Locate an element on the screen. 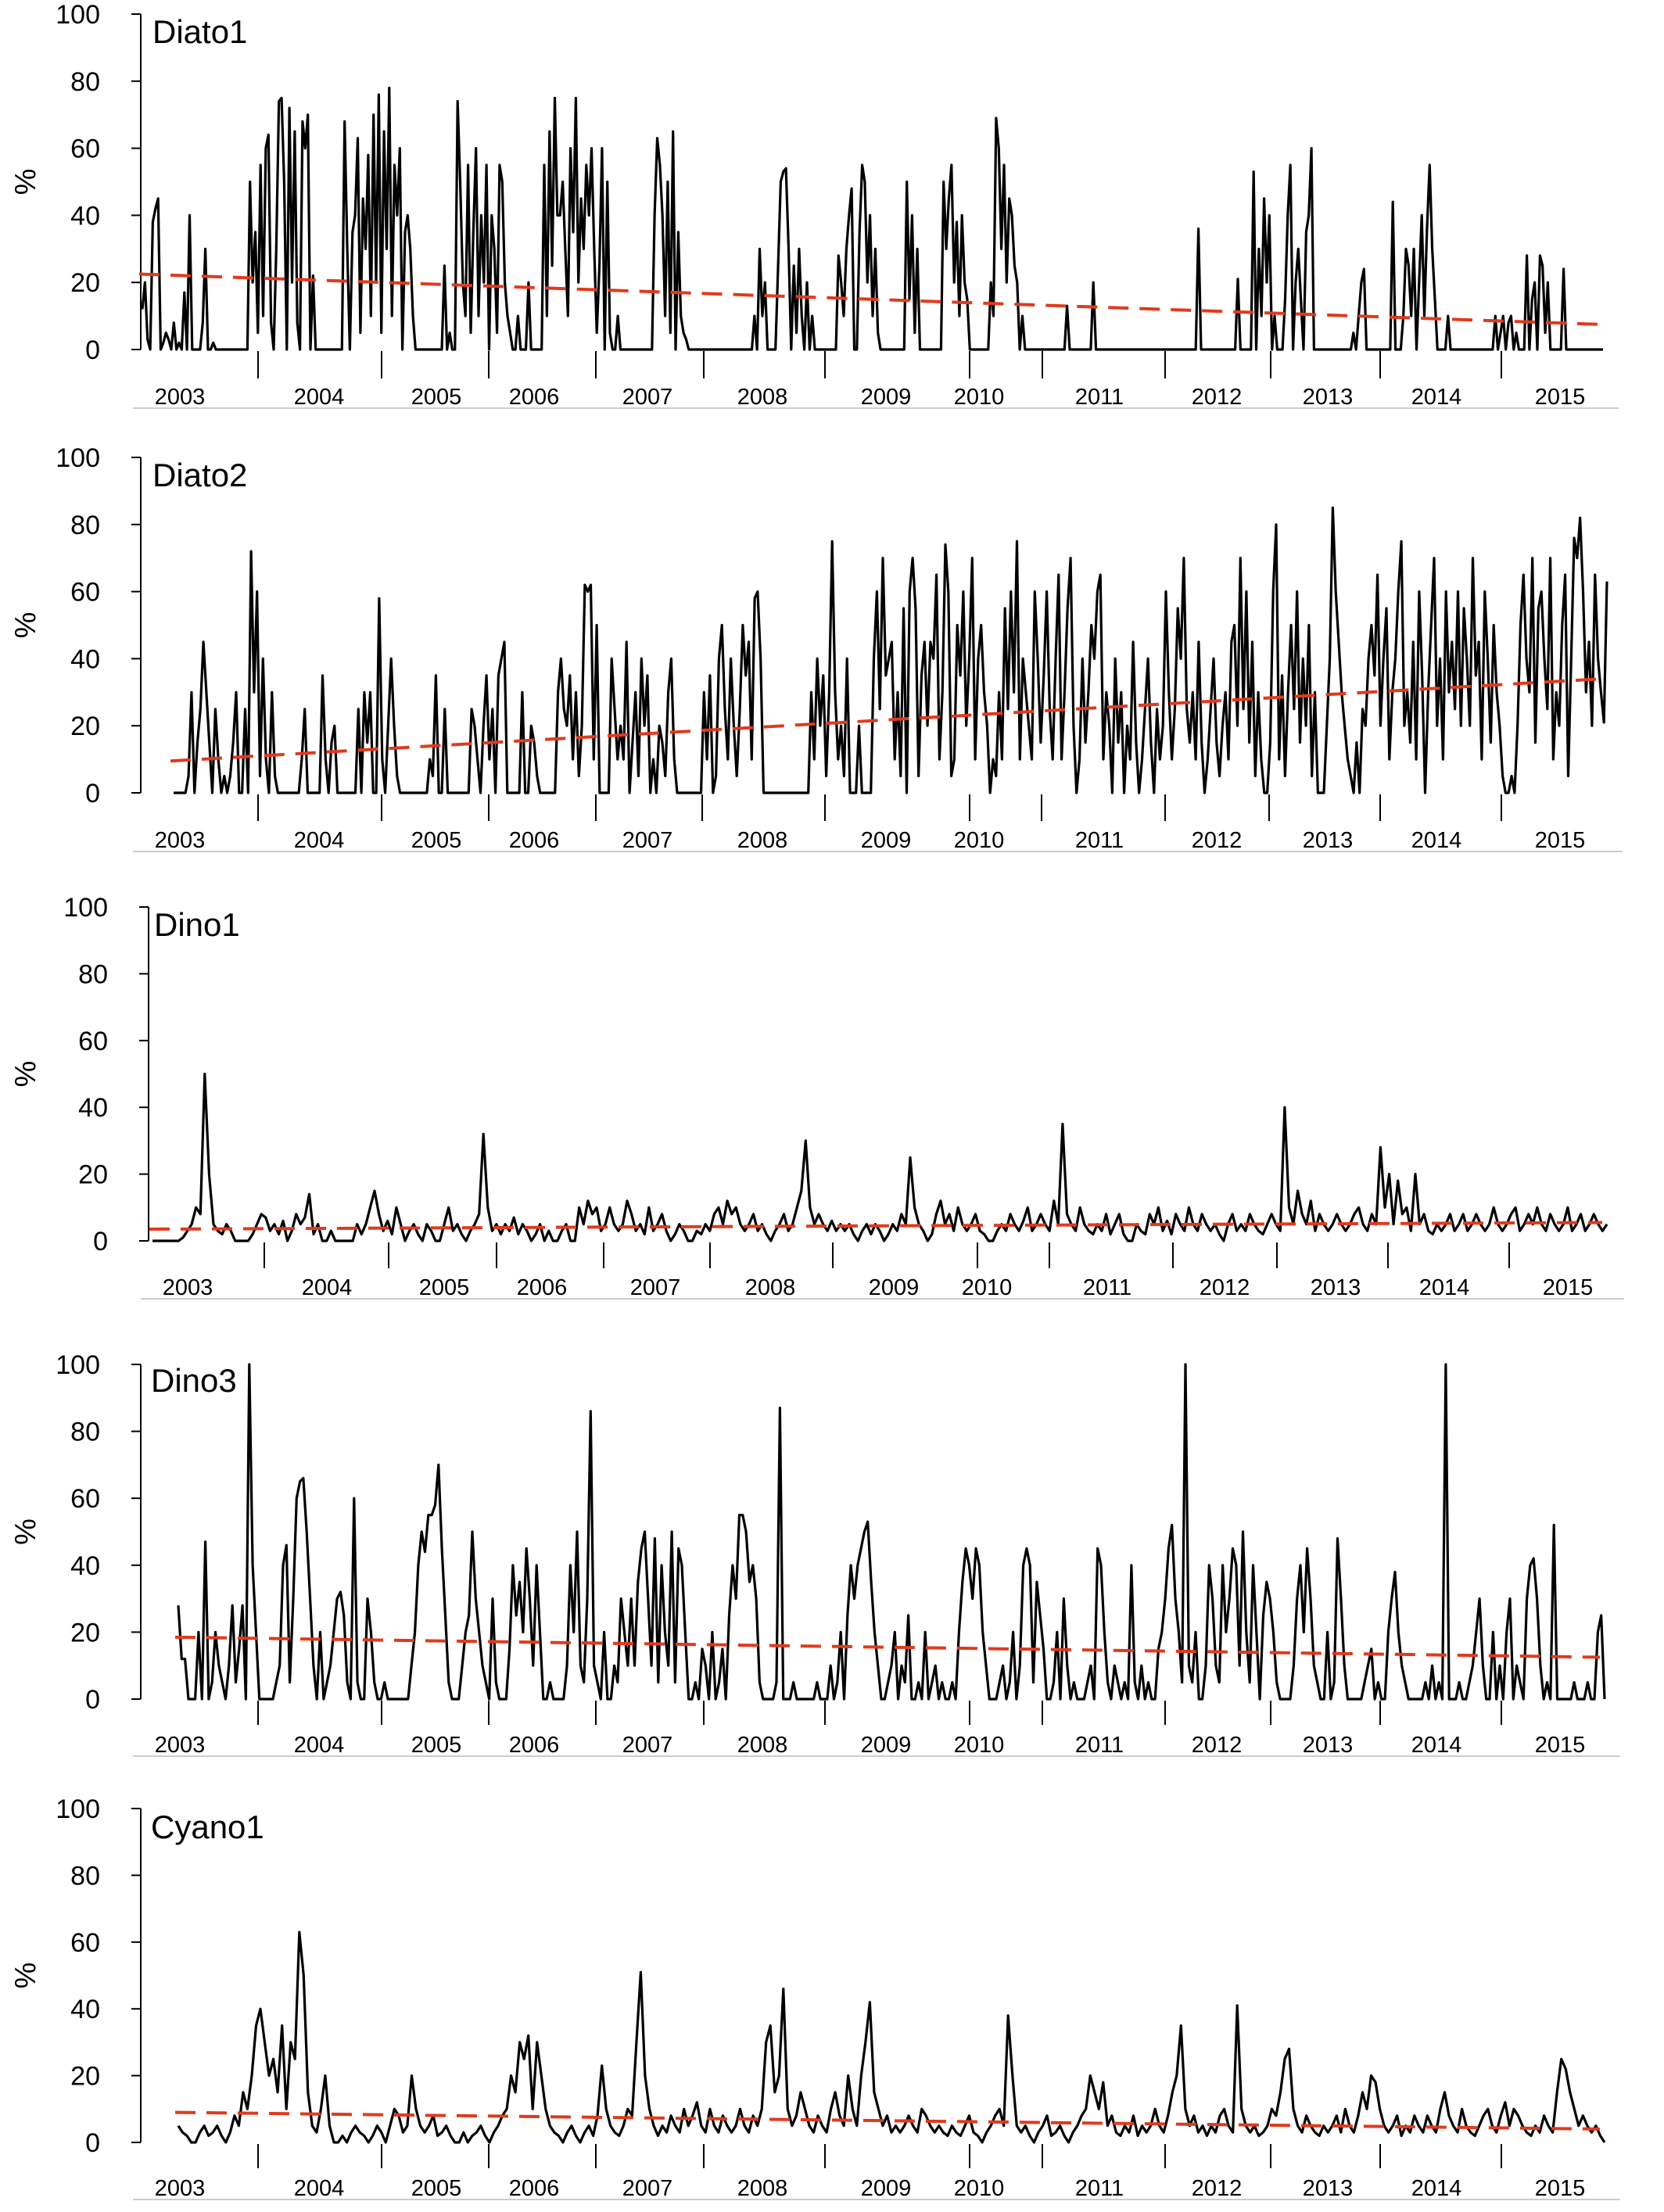 The width and height of the screenshot is (1664, 2212). panel-title: Dino3 is located at coordinates (194, 1380).